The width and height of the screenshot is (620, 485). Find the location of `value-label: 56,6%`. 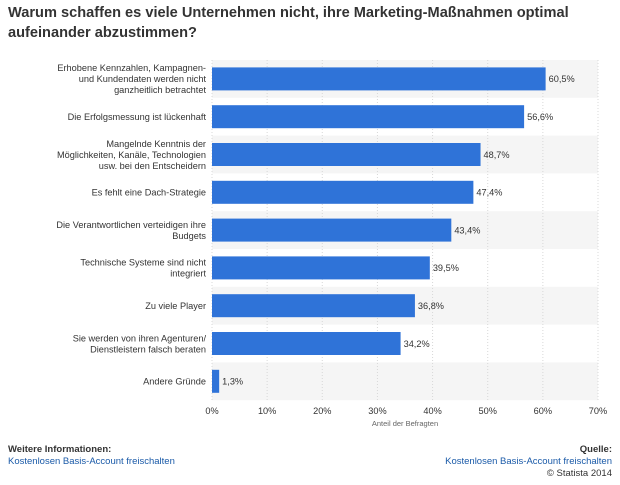

value-label: 56,6% is located at coordinates (540, 117).